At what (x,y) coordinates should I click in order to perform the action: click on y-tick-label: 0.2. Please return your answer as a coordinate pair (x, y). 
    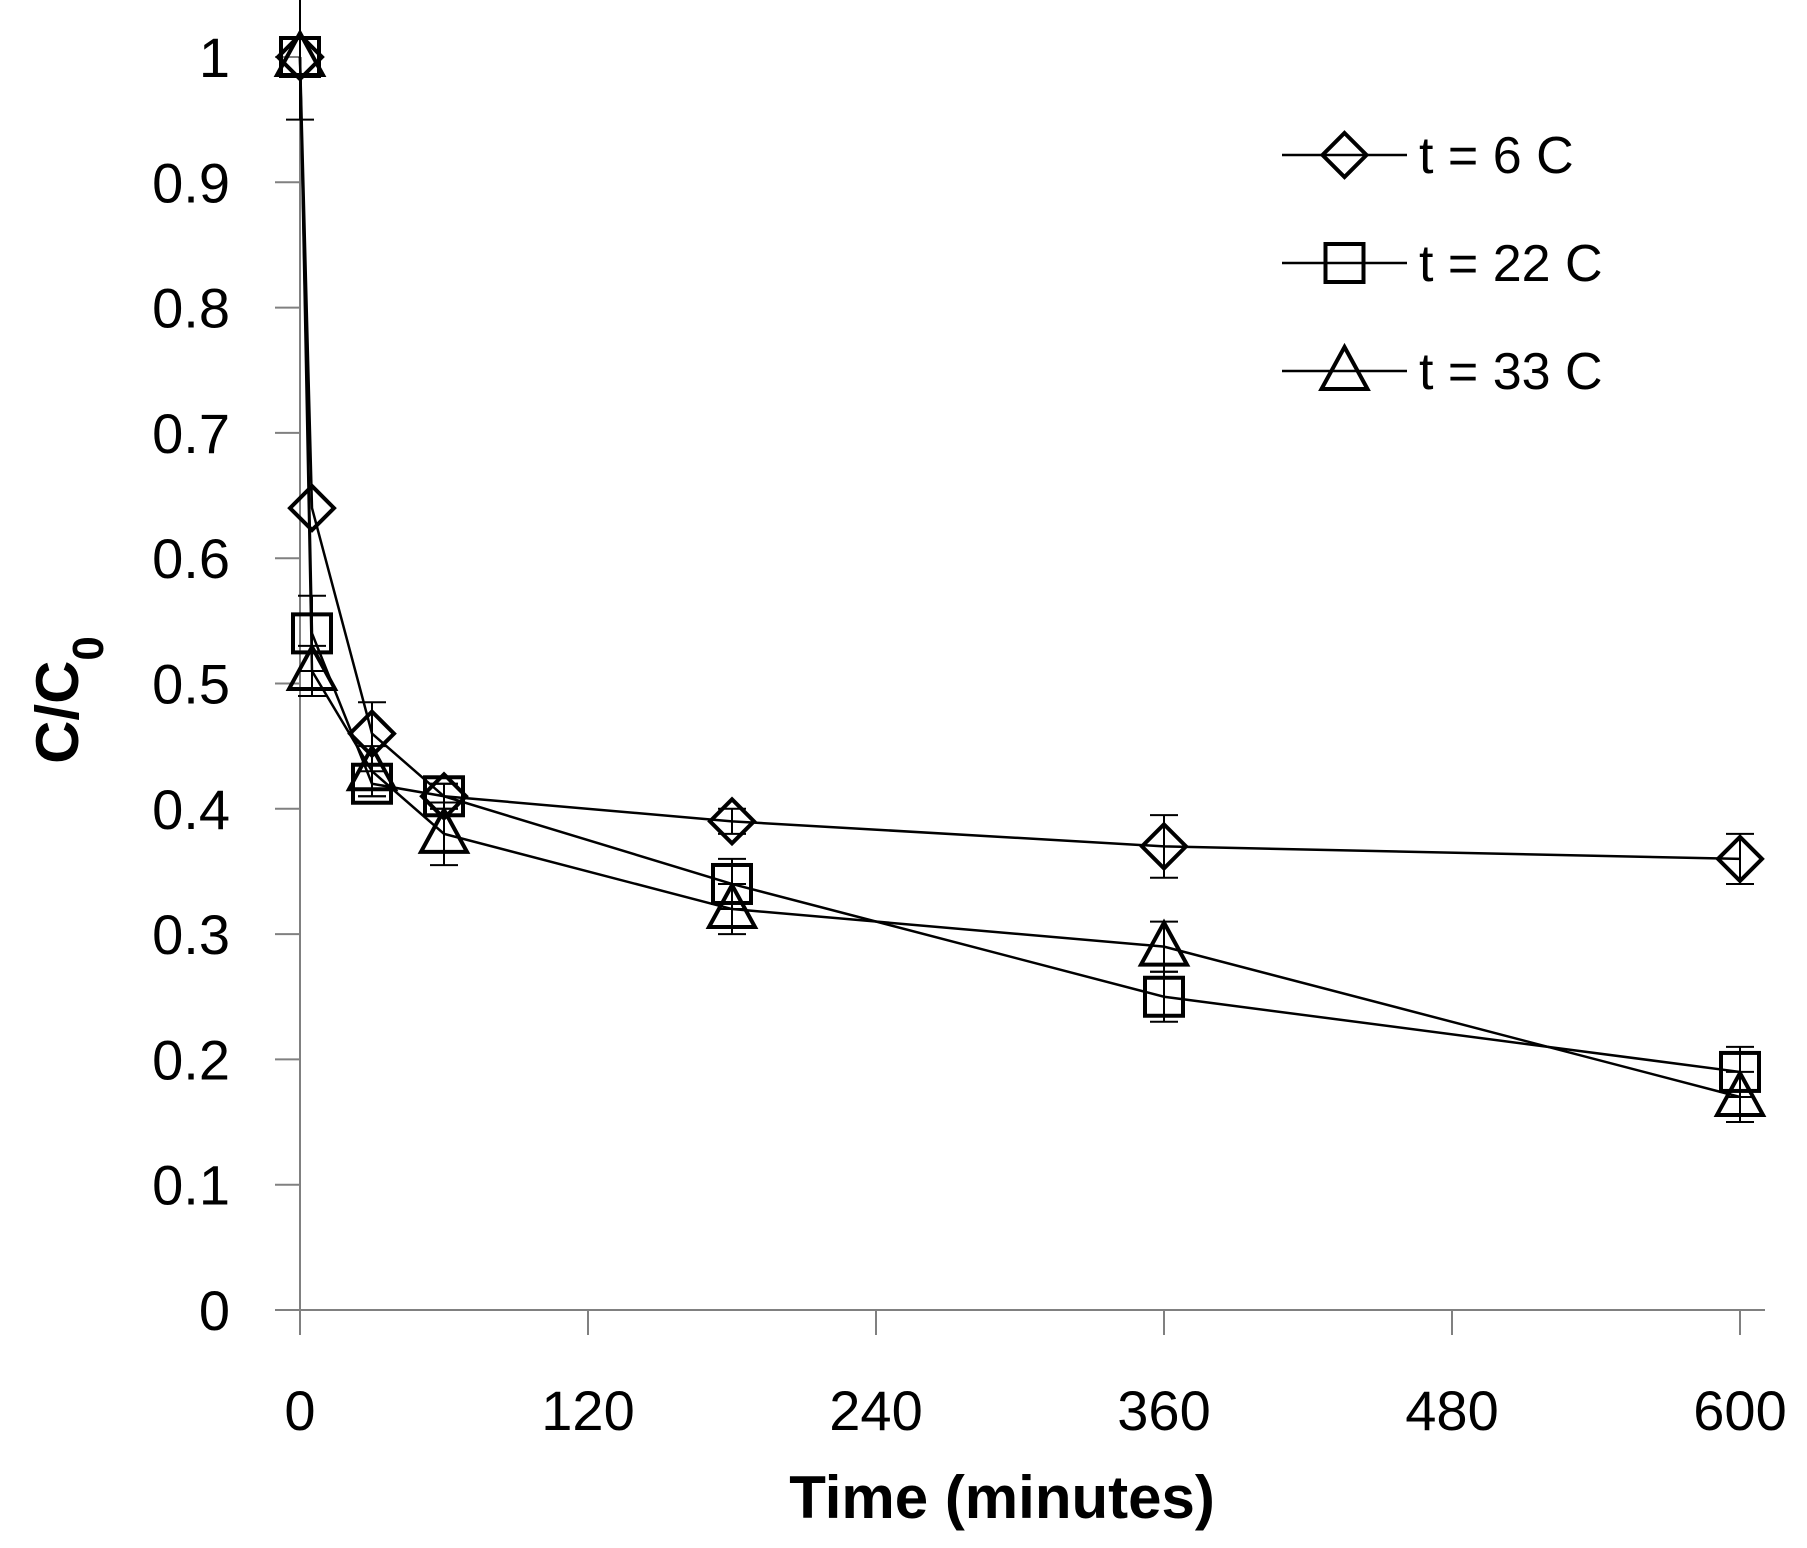
    Looking at the image, I should click on (191, 1059).